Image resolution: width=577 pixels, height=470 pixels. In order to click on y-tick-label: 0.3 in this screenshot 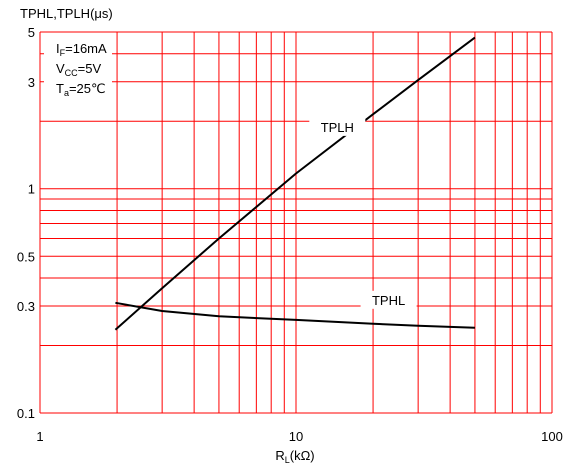, I will do `click(26, 306)`.